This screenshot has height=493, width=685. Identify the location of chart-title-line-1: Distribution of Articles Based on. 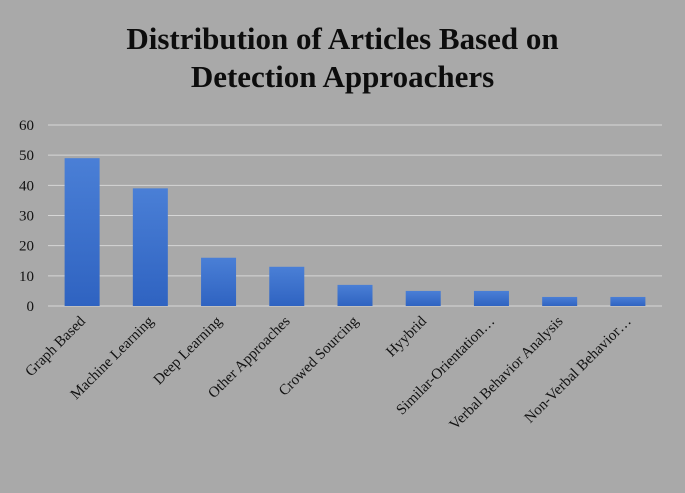
(342, 38).